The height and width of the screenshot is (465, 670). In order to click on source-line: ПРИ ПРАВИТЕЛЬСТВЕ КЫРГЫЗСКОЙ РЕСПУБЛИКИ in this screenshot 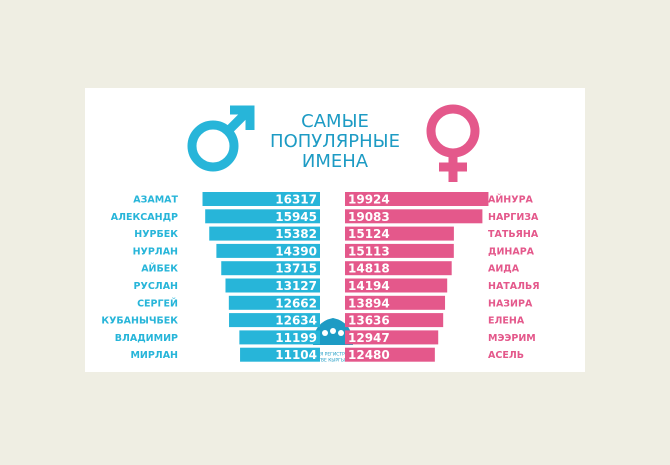, I will do `click(334, 360)`.